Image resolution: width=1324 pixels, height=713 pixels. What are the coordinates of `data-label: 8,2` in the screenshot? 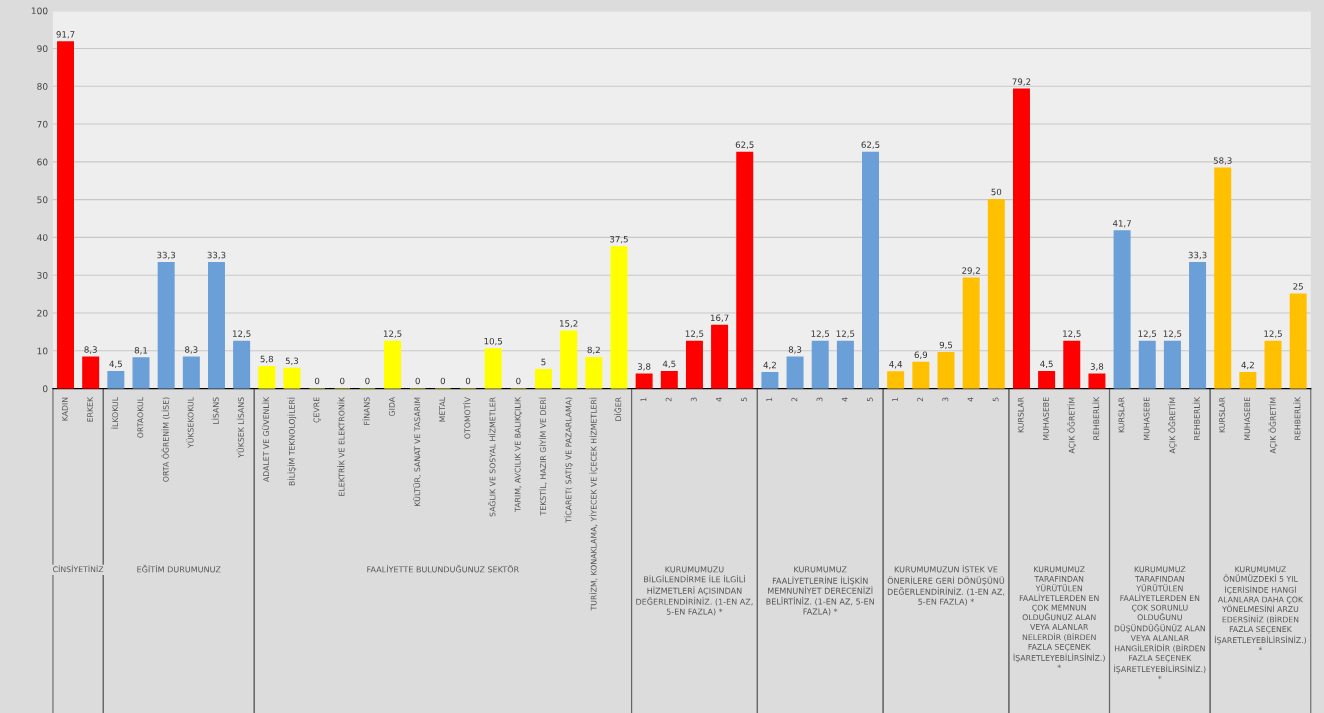 It's located at (593, 350).